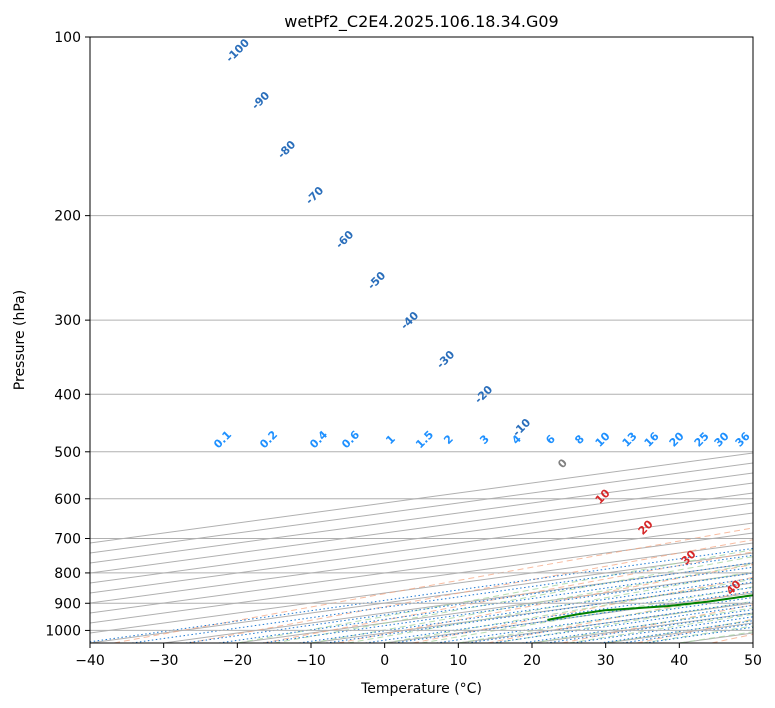 The width and height of the screenshot is (775, 708). Describe the element at coordinates (67, 453) in the screenshot. I see `y-tick-label: 500` at that location.